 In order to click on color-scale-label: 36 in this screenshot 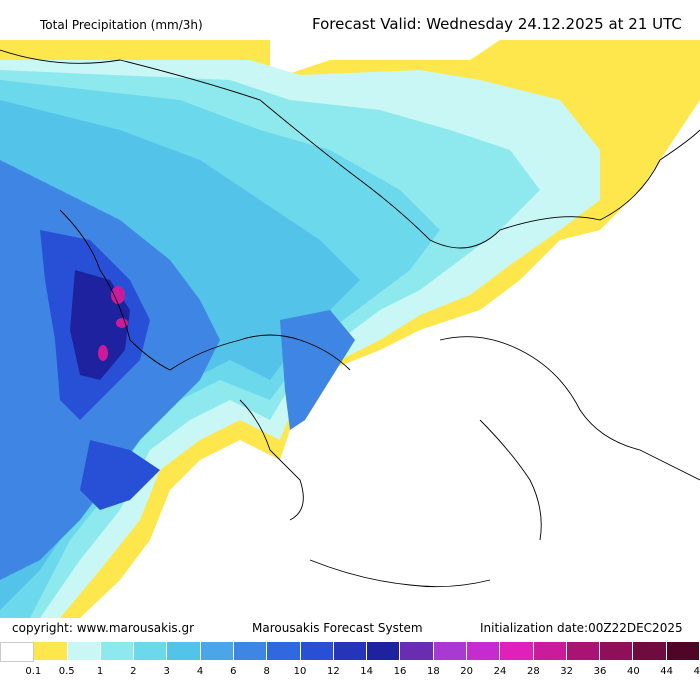, I will do `click(600, 671)`.